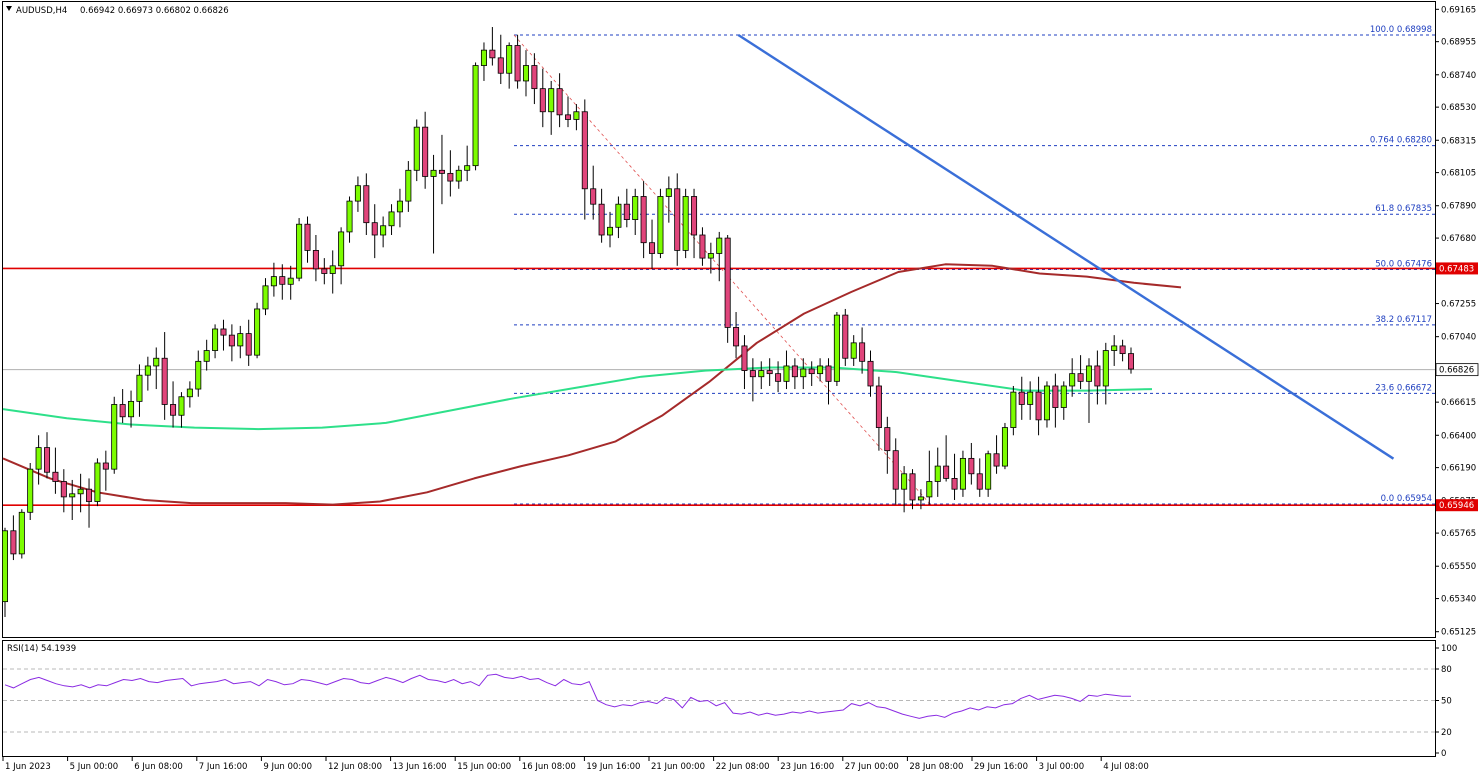 The image size is (1480, 777). What do you see at coordinates (743, 767) in the screenshot?
I see `time-tick-label: 22 Jun 08:00` at bounding box center [743, 767].